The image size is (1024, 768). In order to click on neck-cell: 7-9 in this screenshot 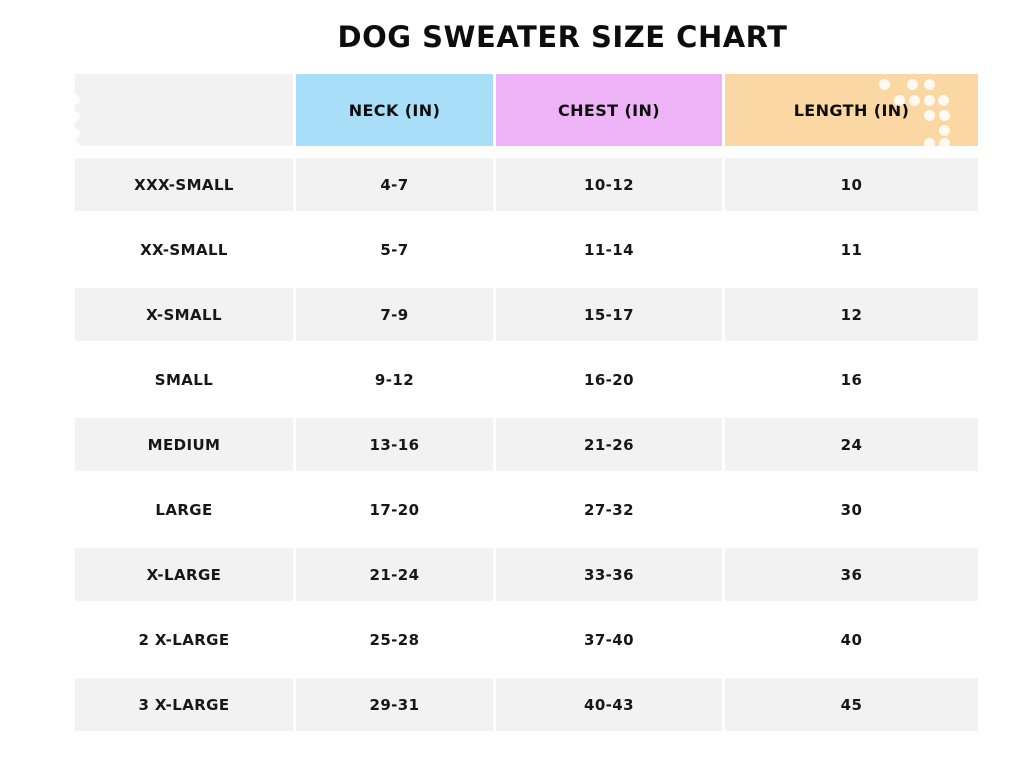, I will do `click(394, 314)`.